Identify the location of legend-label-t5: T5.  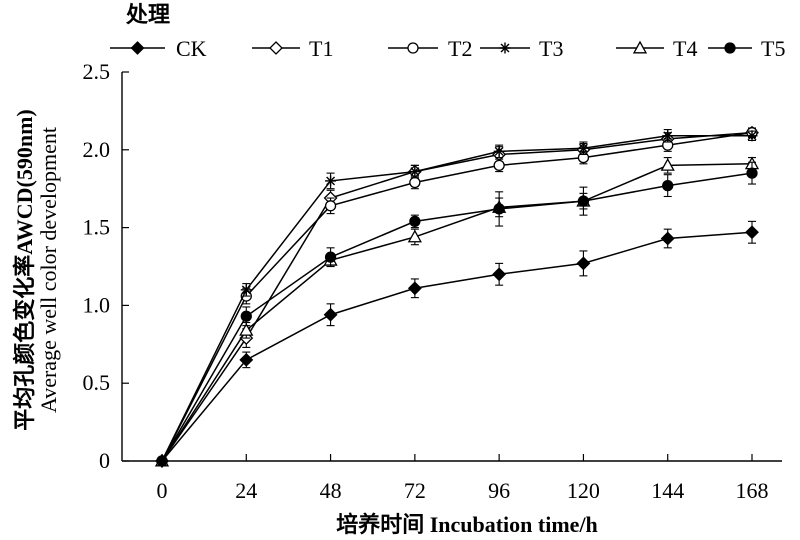
(773, 48).